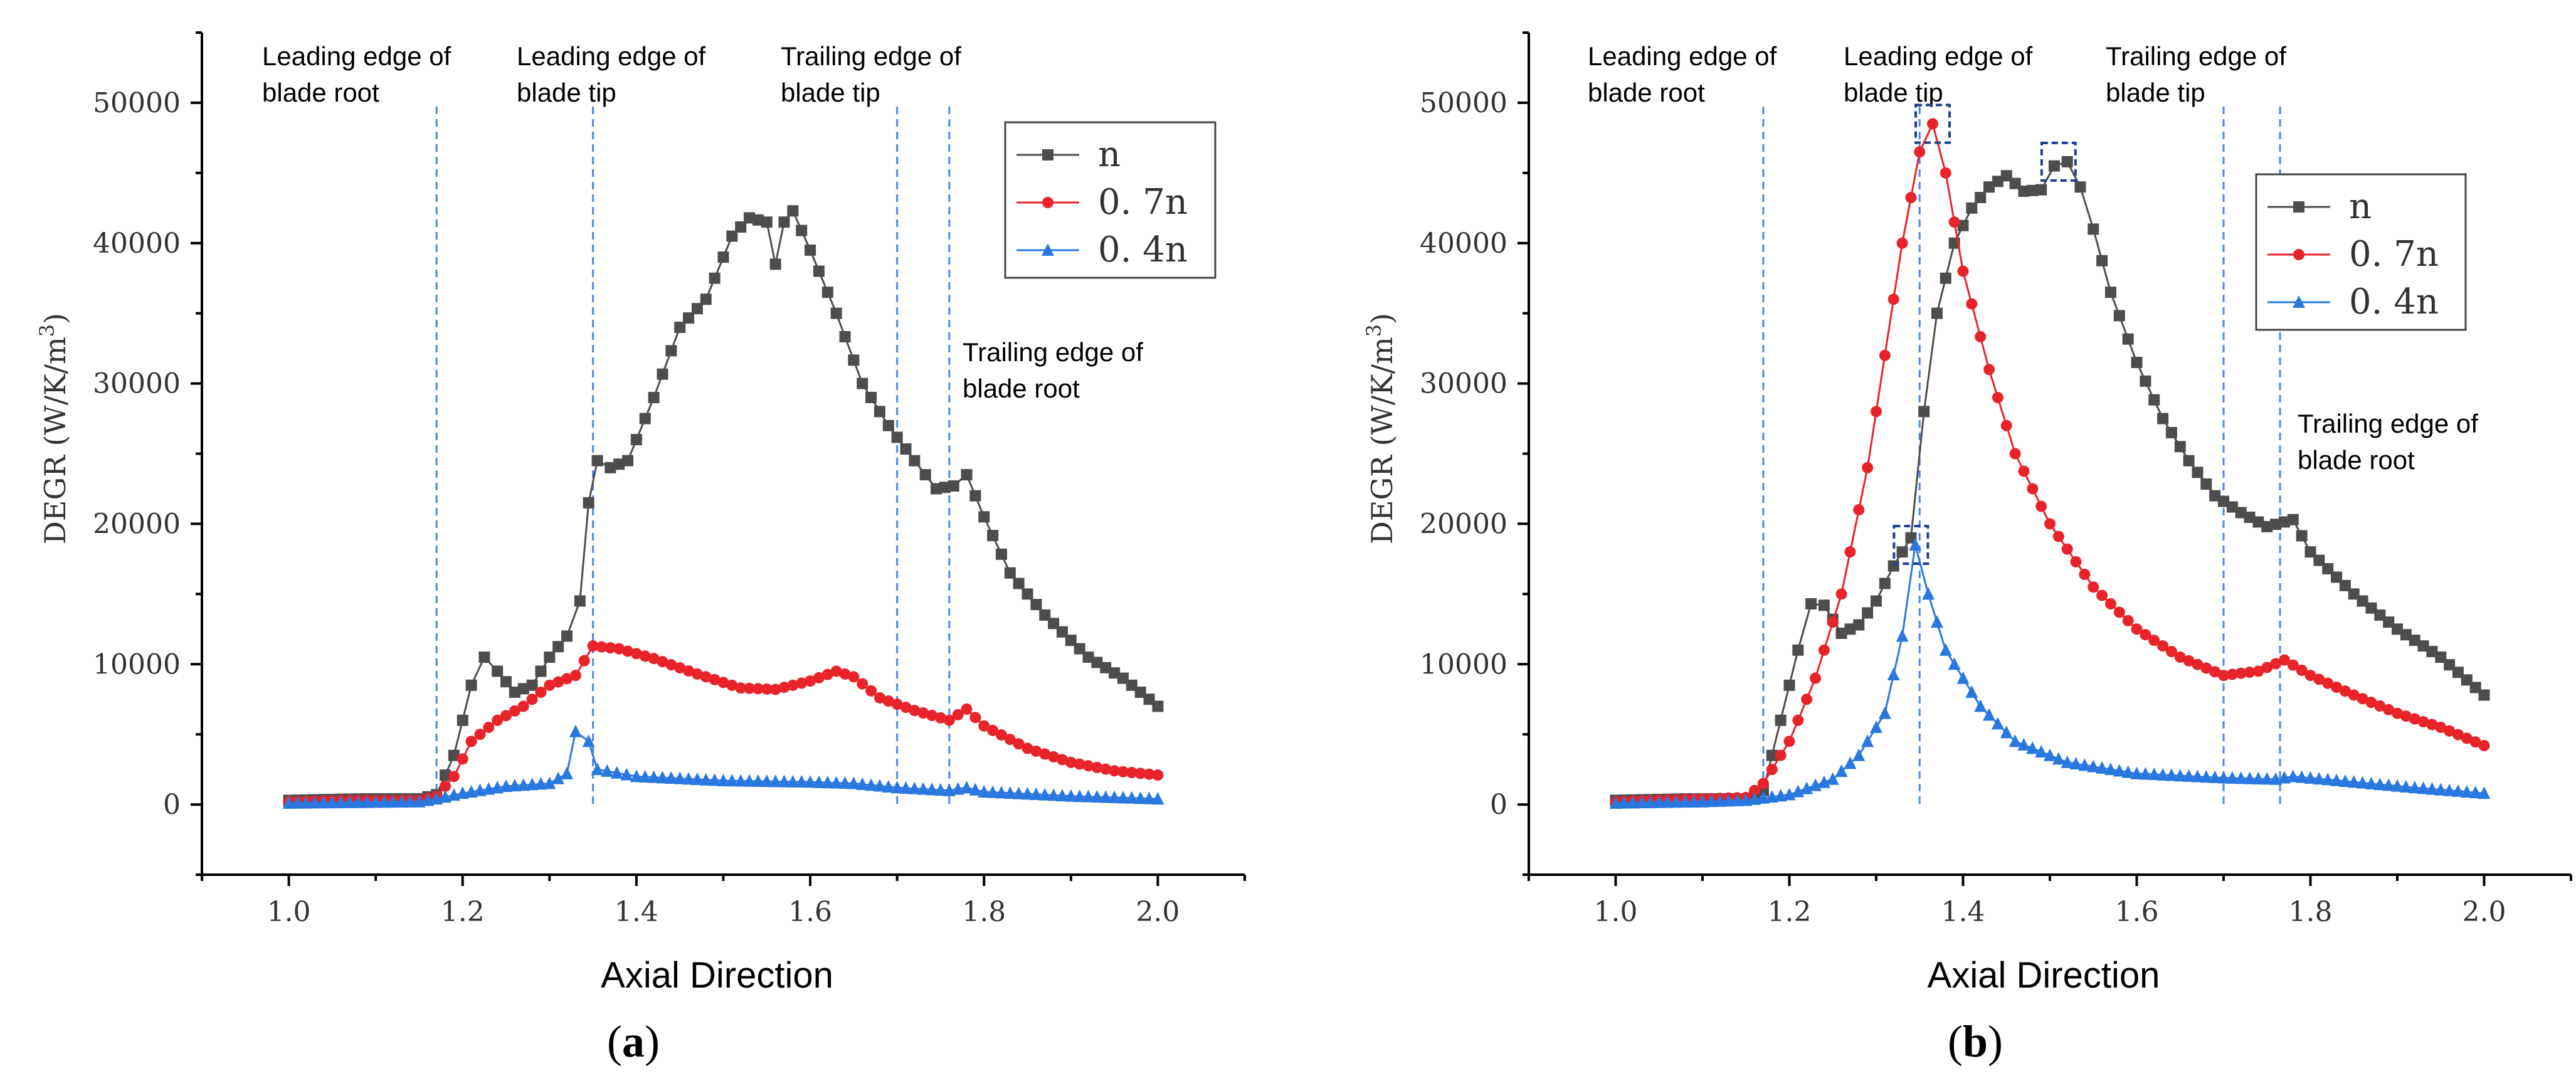  I want to click on y-tick-label: 10000, so click(137, 664).